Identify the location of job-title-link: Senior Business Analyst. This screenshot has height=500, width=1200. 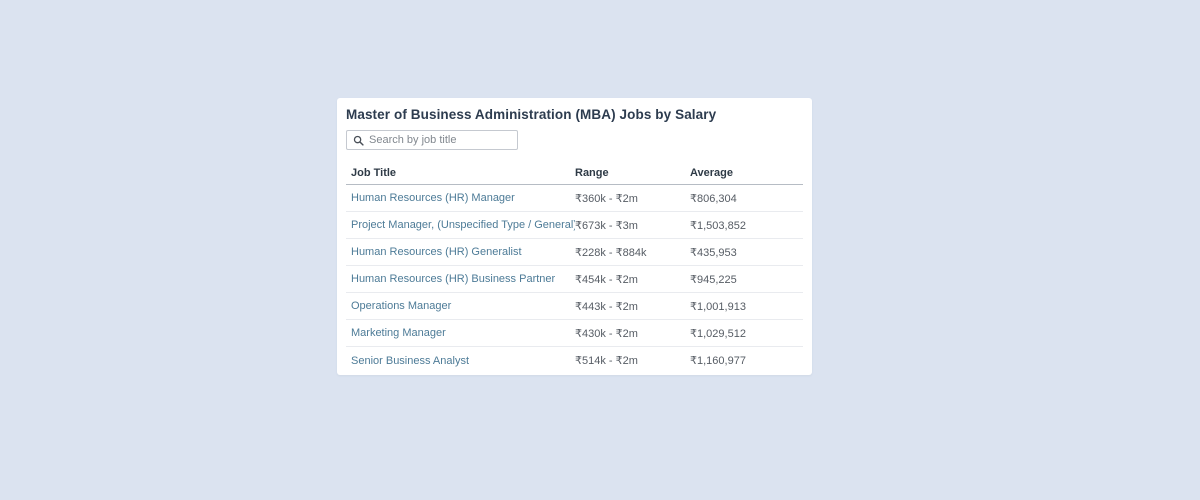
(410, 360).